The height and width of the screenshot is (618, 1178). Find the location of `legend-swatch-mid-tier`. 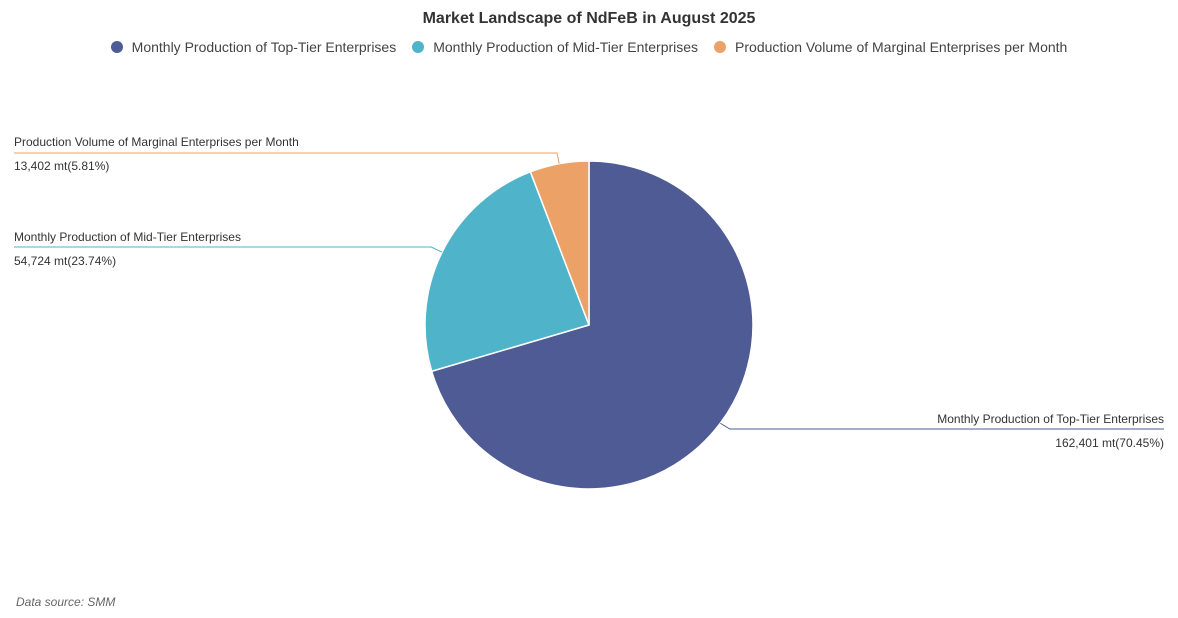

legend-swatch-mid-tier is located at coordinates (418, 47).